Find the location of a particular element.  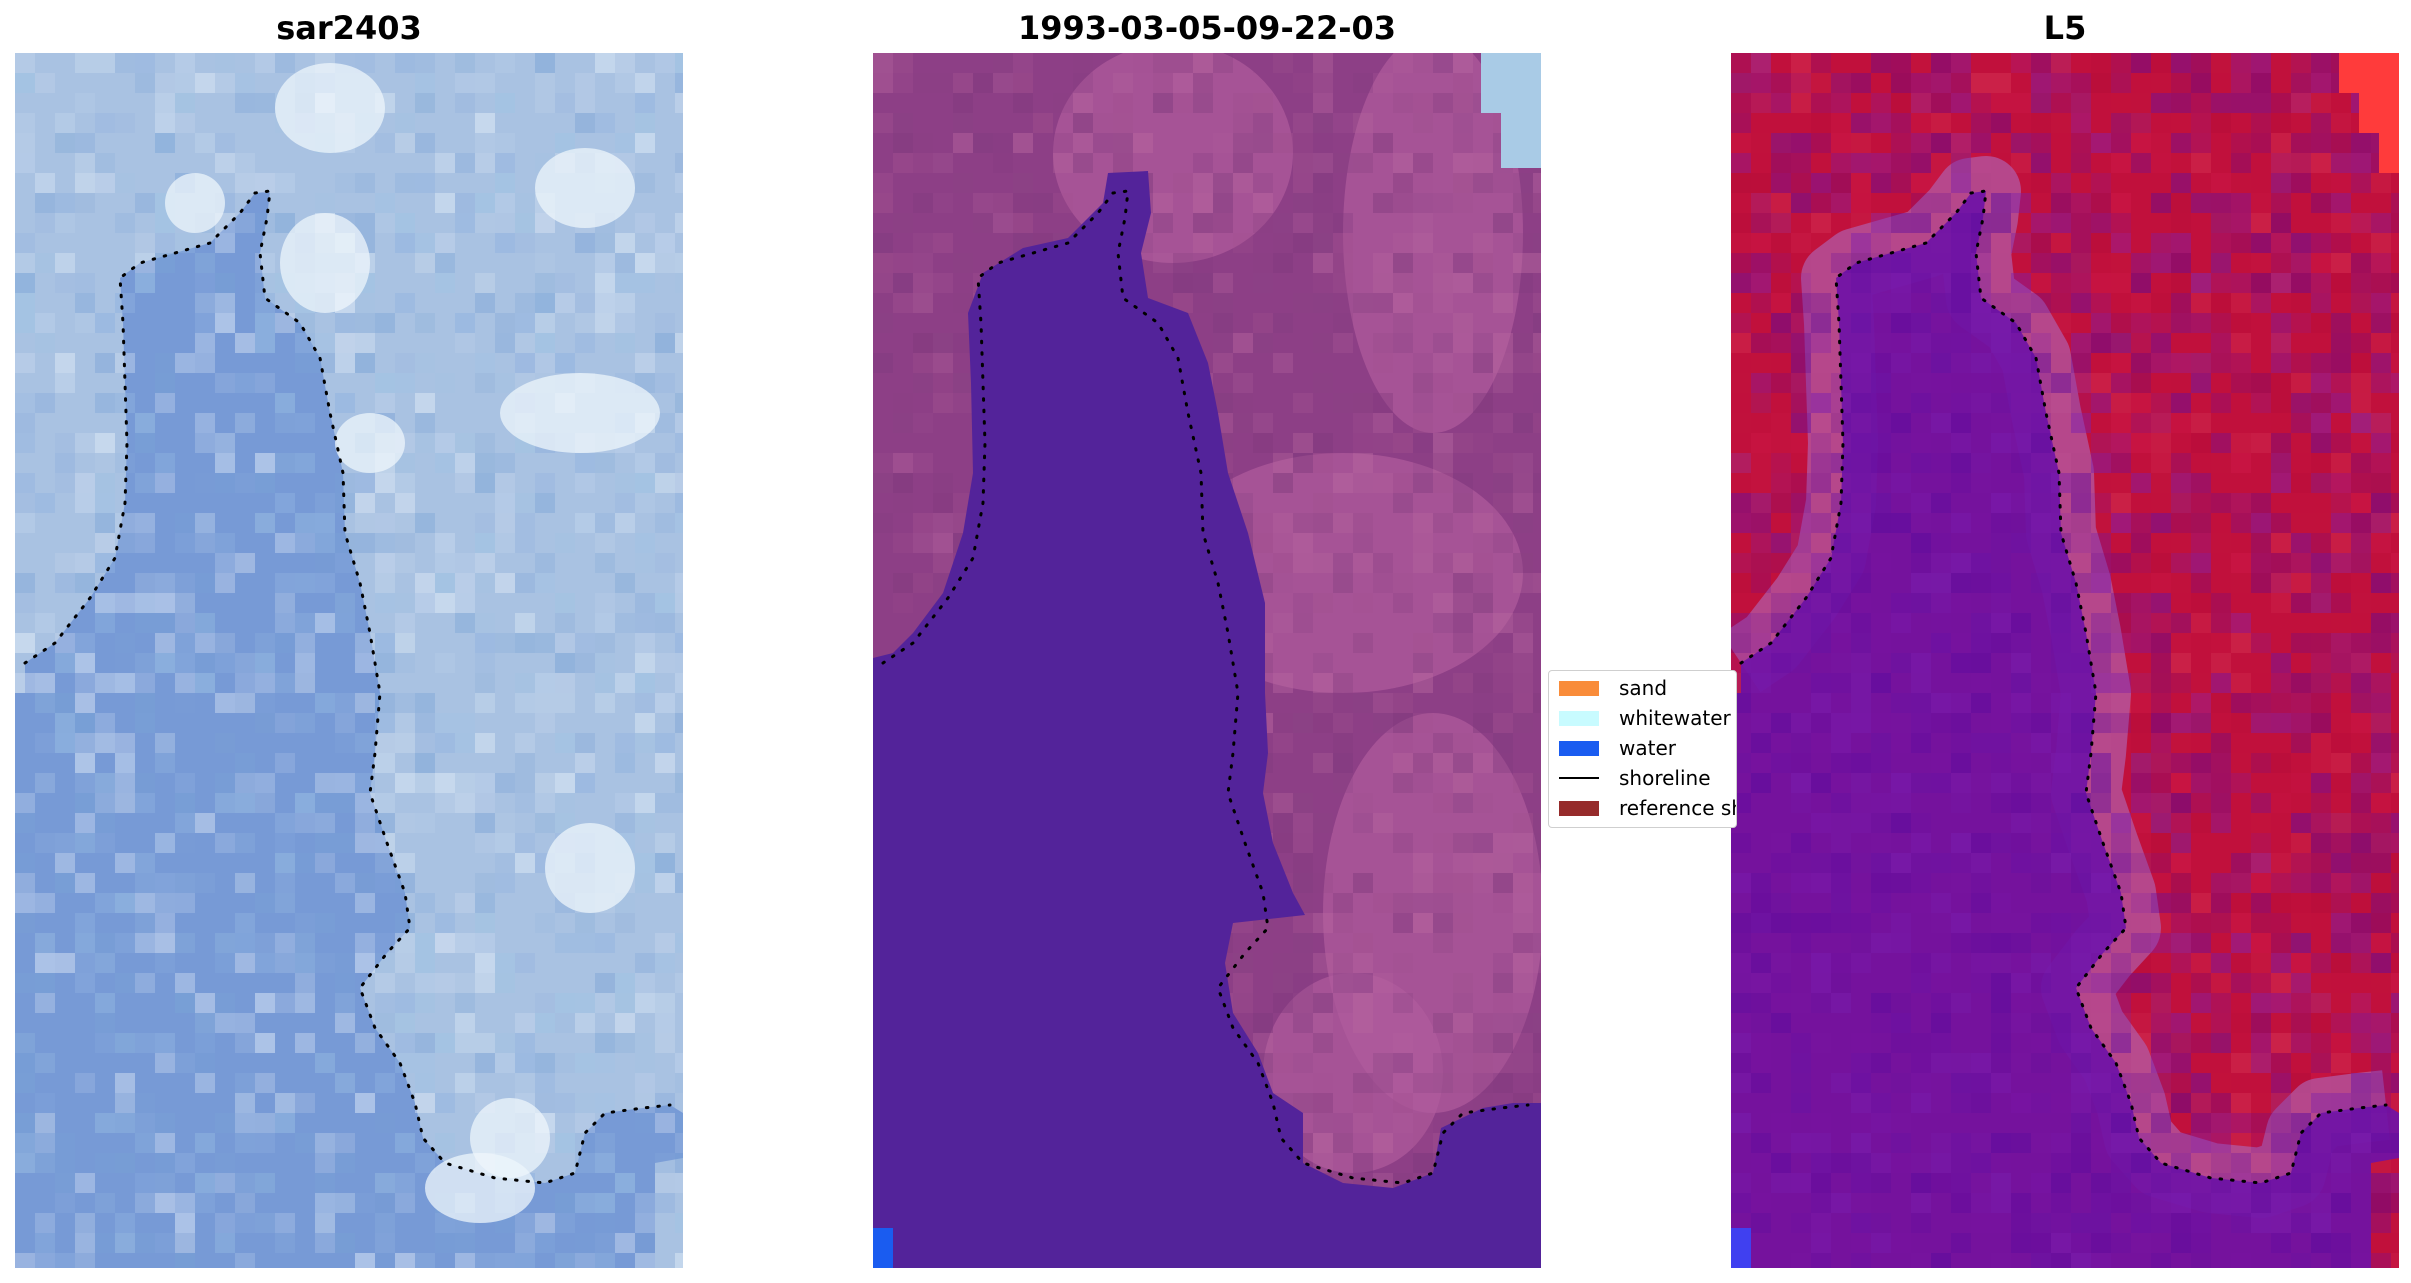

whitewater-patch is located at coordinates (1511, 110).